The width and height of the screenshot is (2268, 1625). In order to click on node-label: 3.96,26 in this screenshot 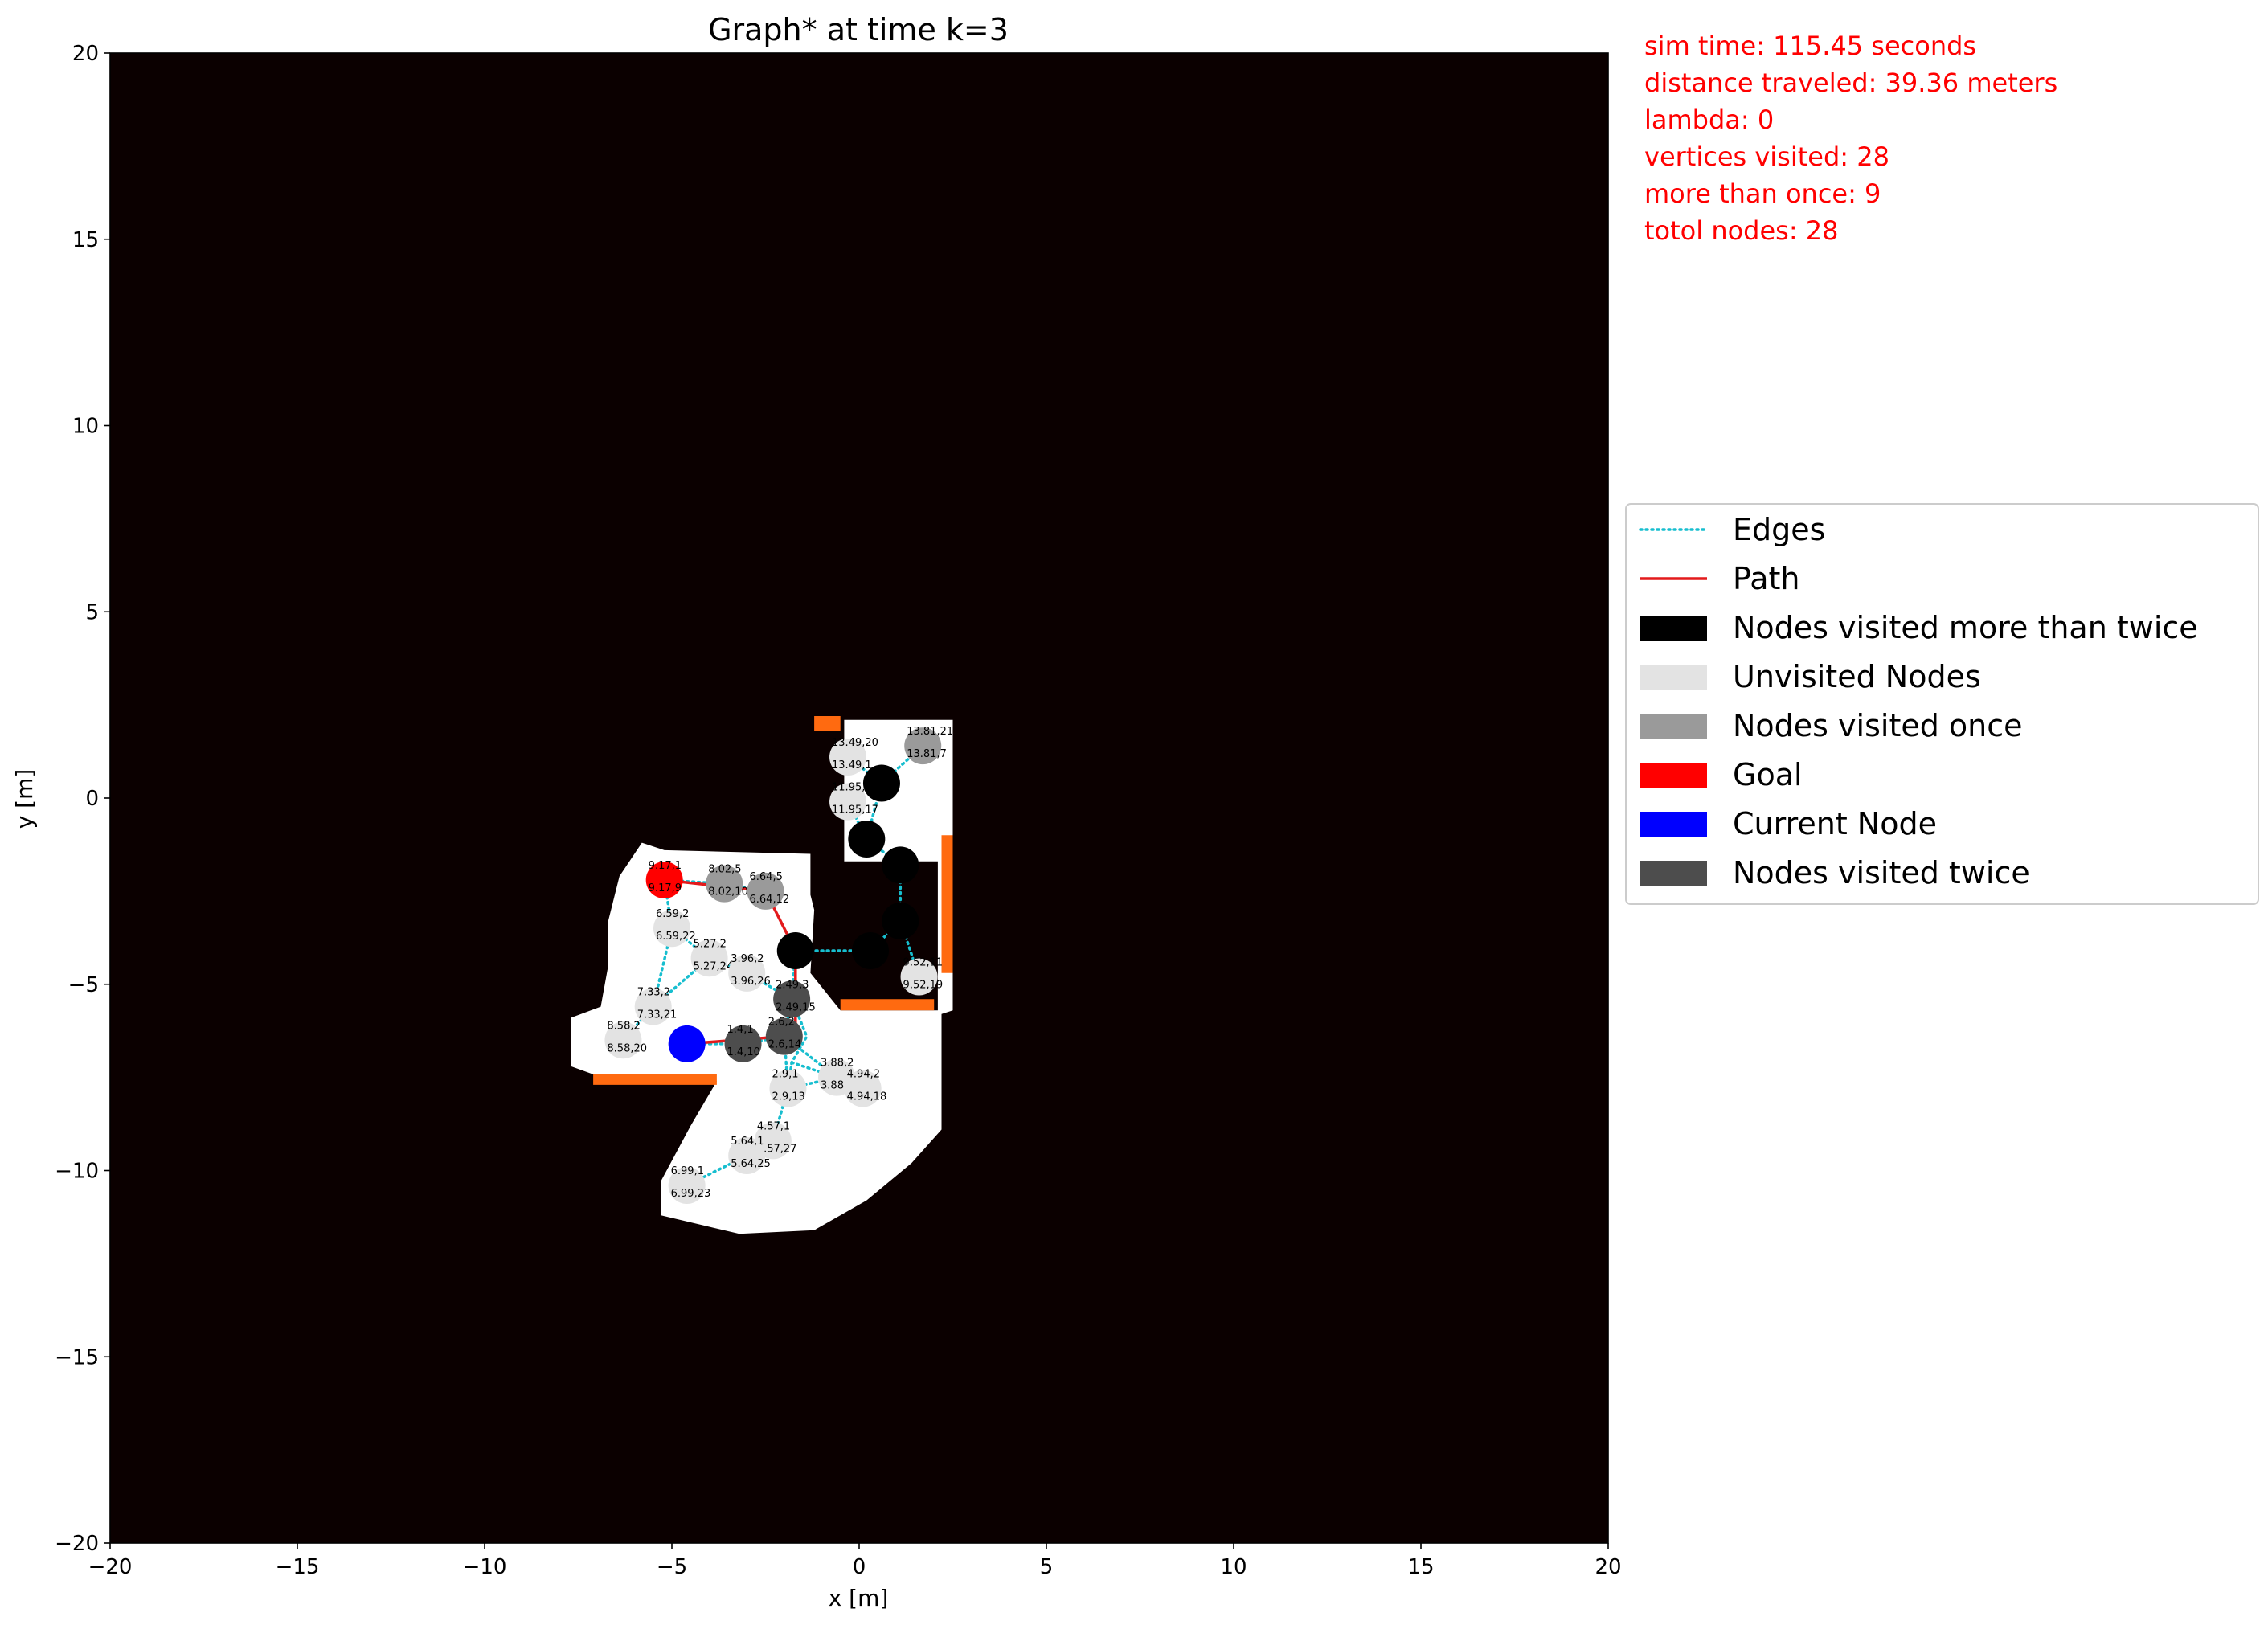, I will do `click(751, 982)`.